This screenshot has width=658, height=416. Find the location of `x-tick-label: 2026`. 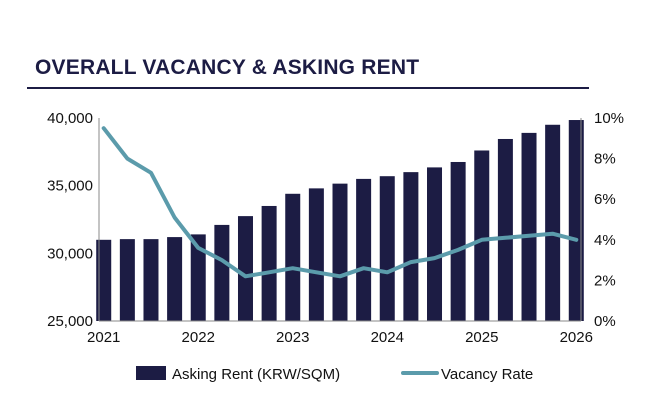

x-tick-label: 2026 is located at coordinates (576, 337).